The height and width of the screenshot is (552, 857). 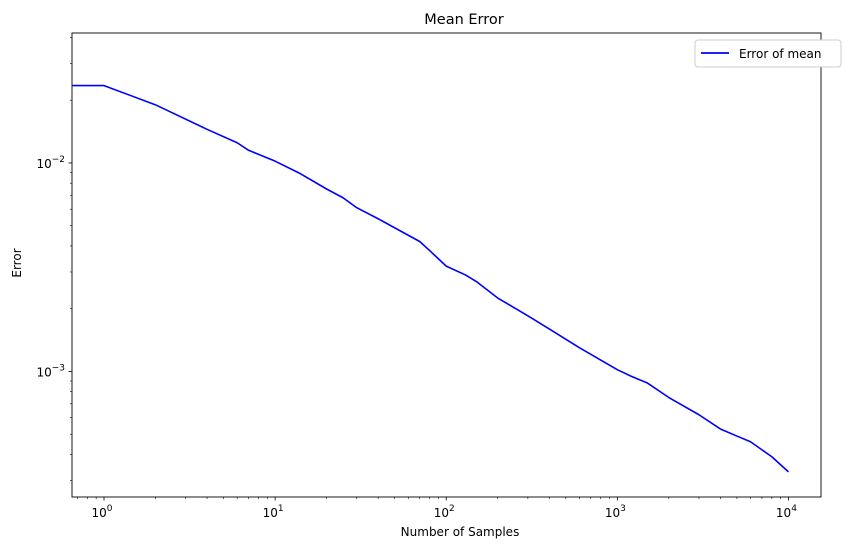 I want to click on legend: Error of mean, so click(x=768, y=53).